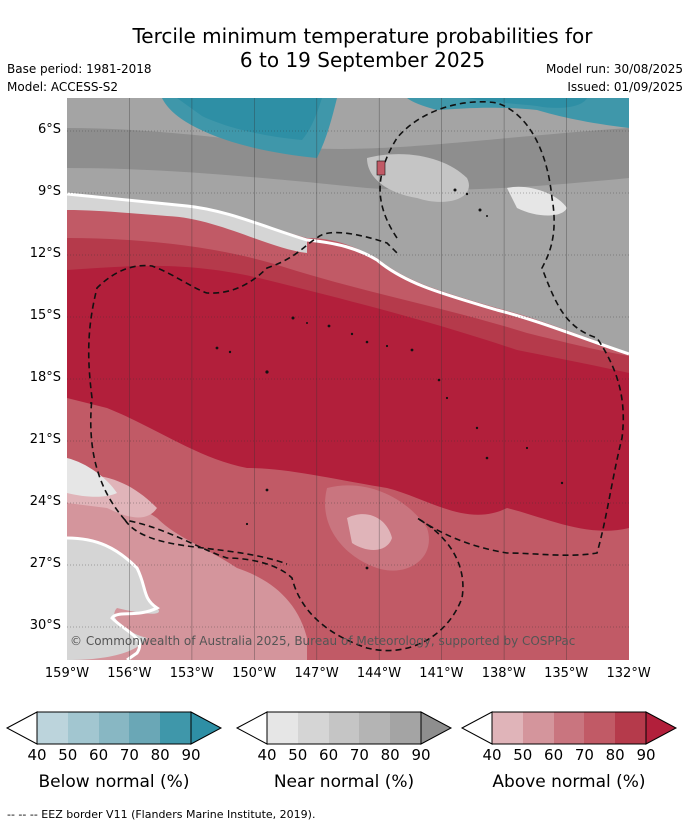  Describe the element at coordinates (45, 563) in the screenshot. I see `latitude-label: 27°S` at that location.